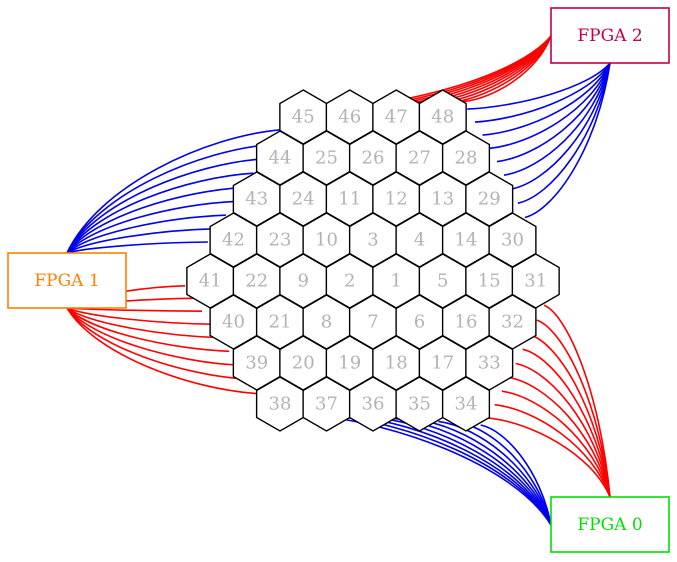 Image resolution: width=677 pixels, height=562 pixels. Describe the element at coordinates (396, 281) in the screenshot. I see `hex-label-1: 1` at that location.